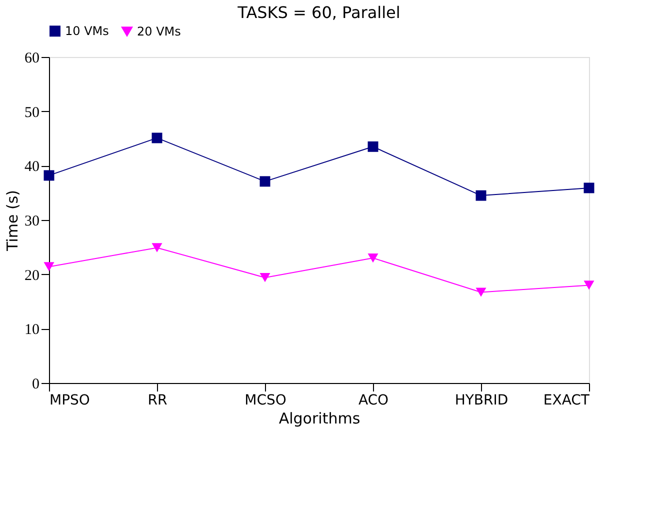 This screenshot has width=672, height=508. What do you see at coordinates (32, 330) in the screenshot?
I see `y-tick-label: 10` at bounding box center [32, 330].